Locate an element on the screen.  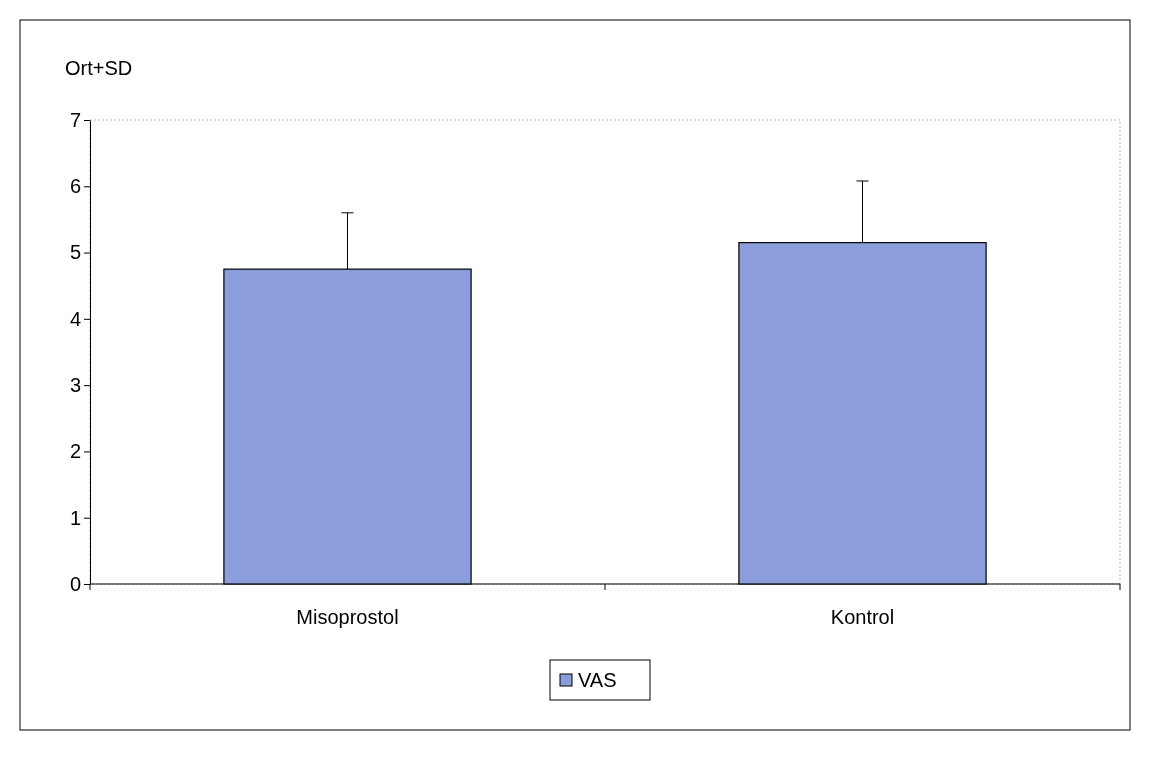
y-tick-label: 4 is located at coordinates (75, 318).